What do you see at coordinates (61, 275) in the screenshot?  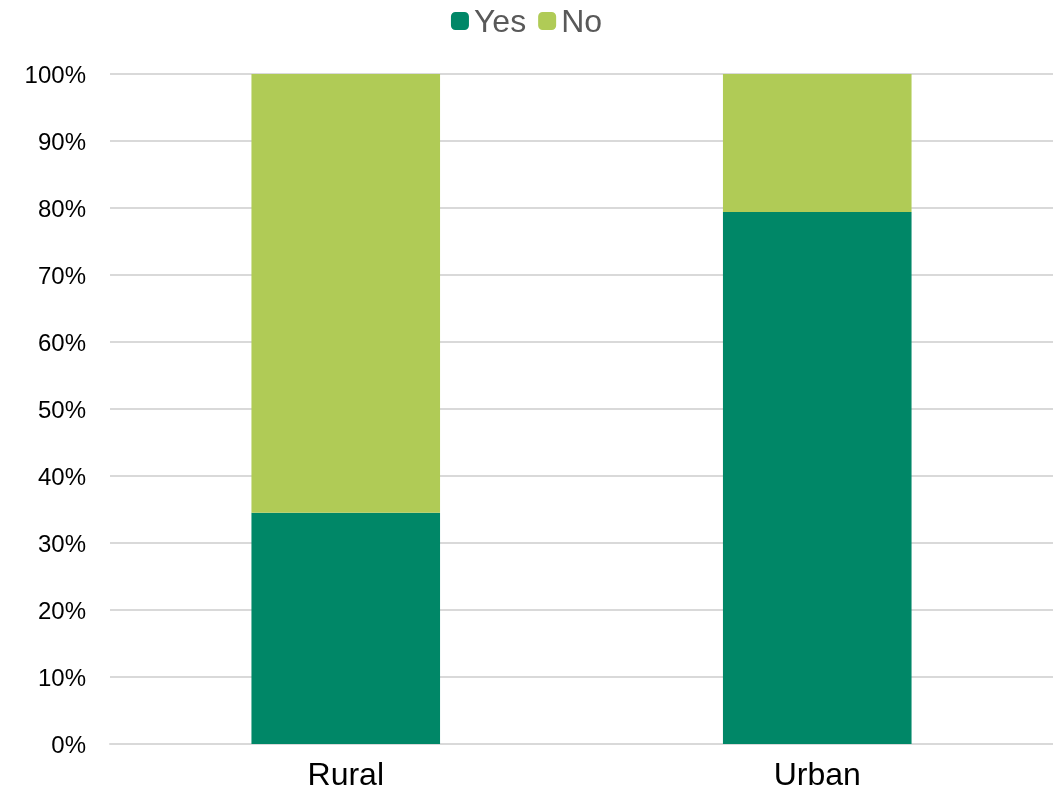 I see `y-tick-label: 70%` at bounding box center [61, 275].